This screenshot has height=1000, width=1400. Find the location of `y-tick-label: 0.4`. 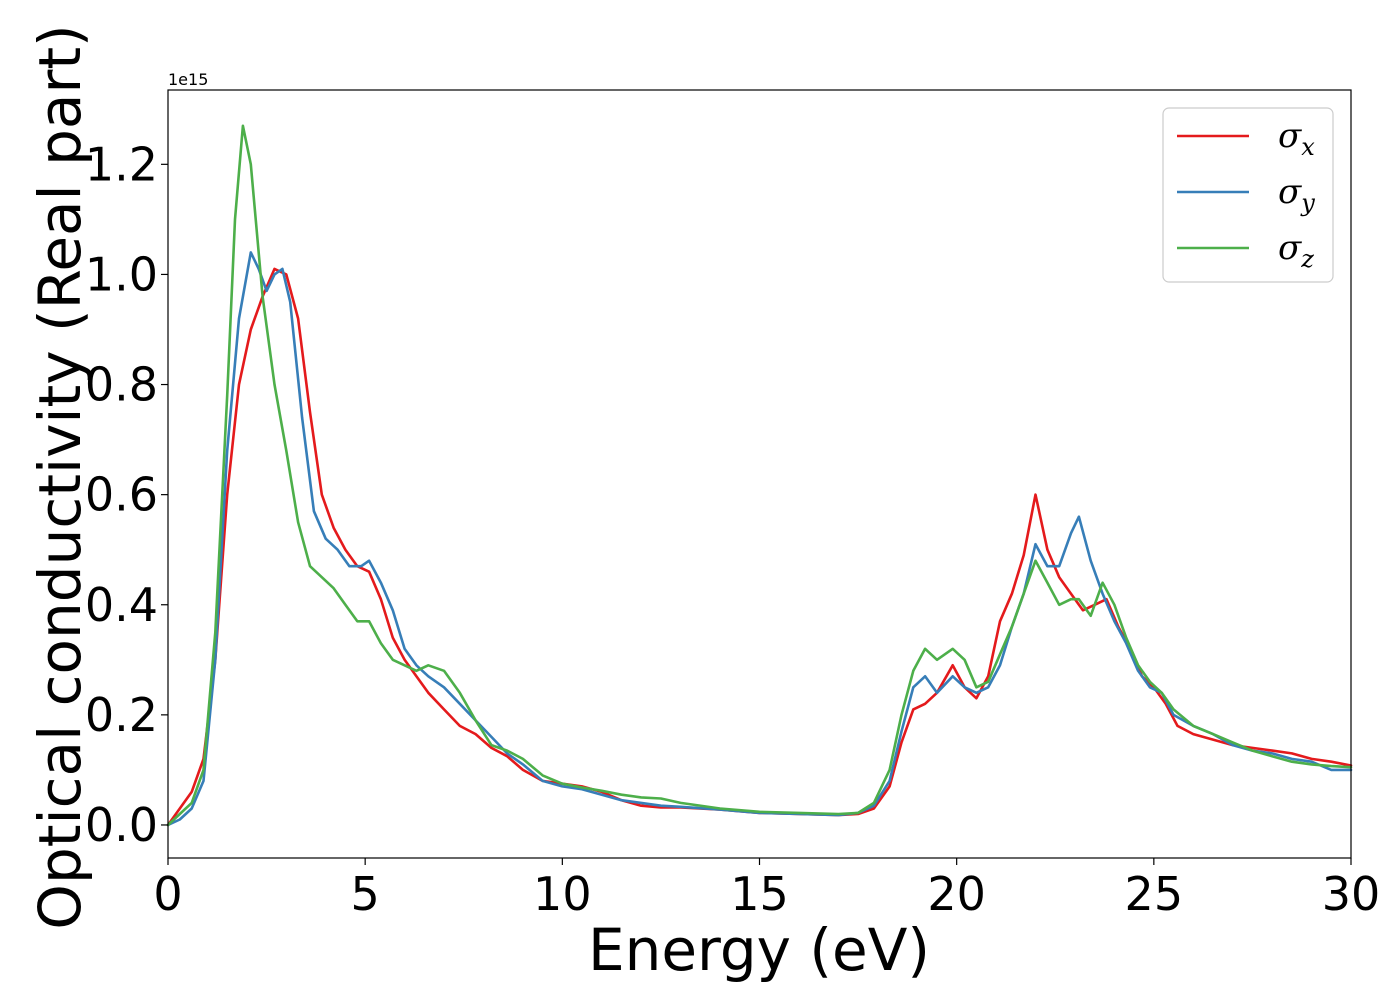

y-tick-label: 0.4 is located at coordinates (121, 605).